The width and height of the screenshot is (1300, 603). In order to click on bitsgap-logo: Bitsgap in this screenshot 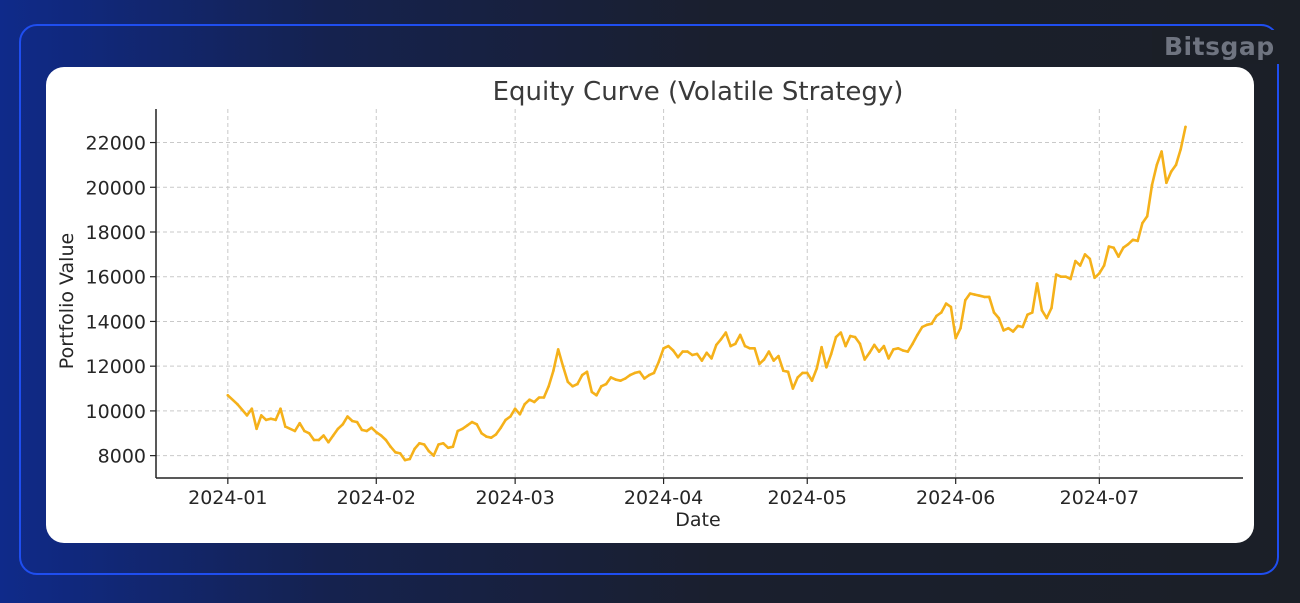, I will do `click(1219, 47)`.